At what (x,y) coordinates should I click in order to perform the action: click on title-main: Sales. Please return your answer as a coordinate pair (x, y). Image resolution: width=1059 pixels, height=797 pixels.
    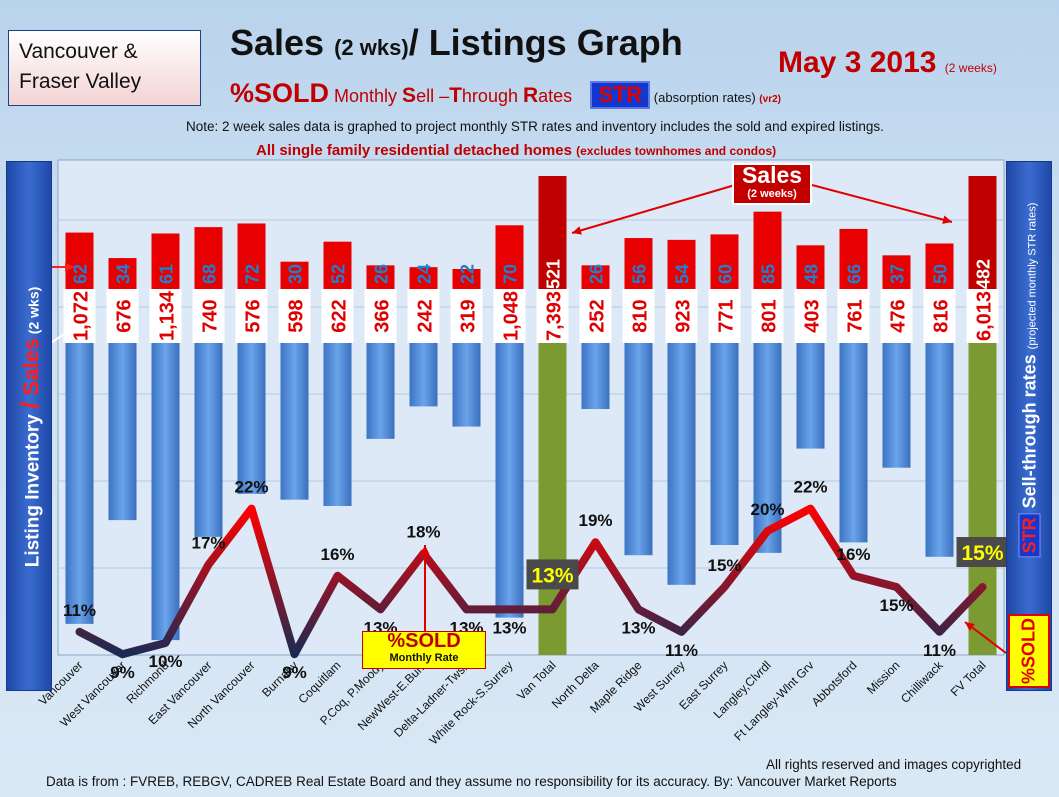
    Looking at the image, I should click on (282, 42).